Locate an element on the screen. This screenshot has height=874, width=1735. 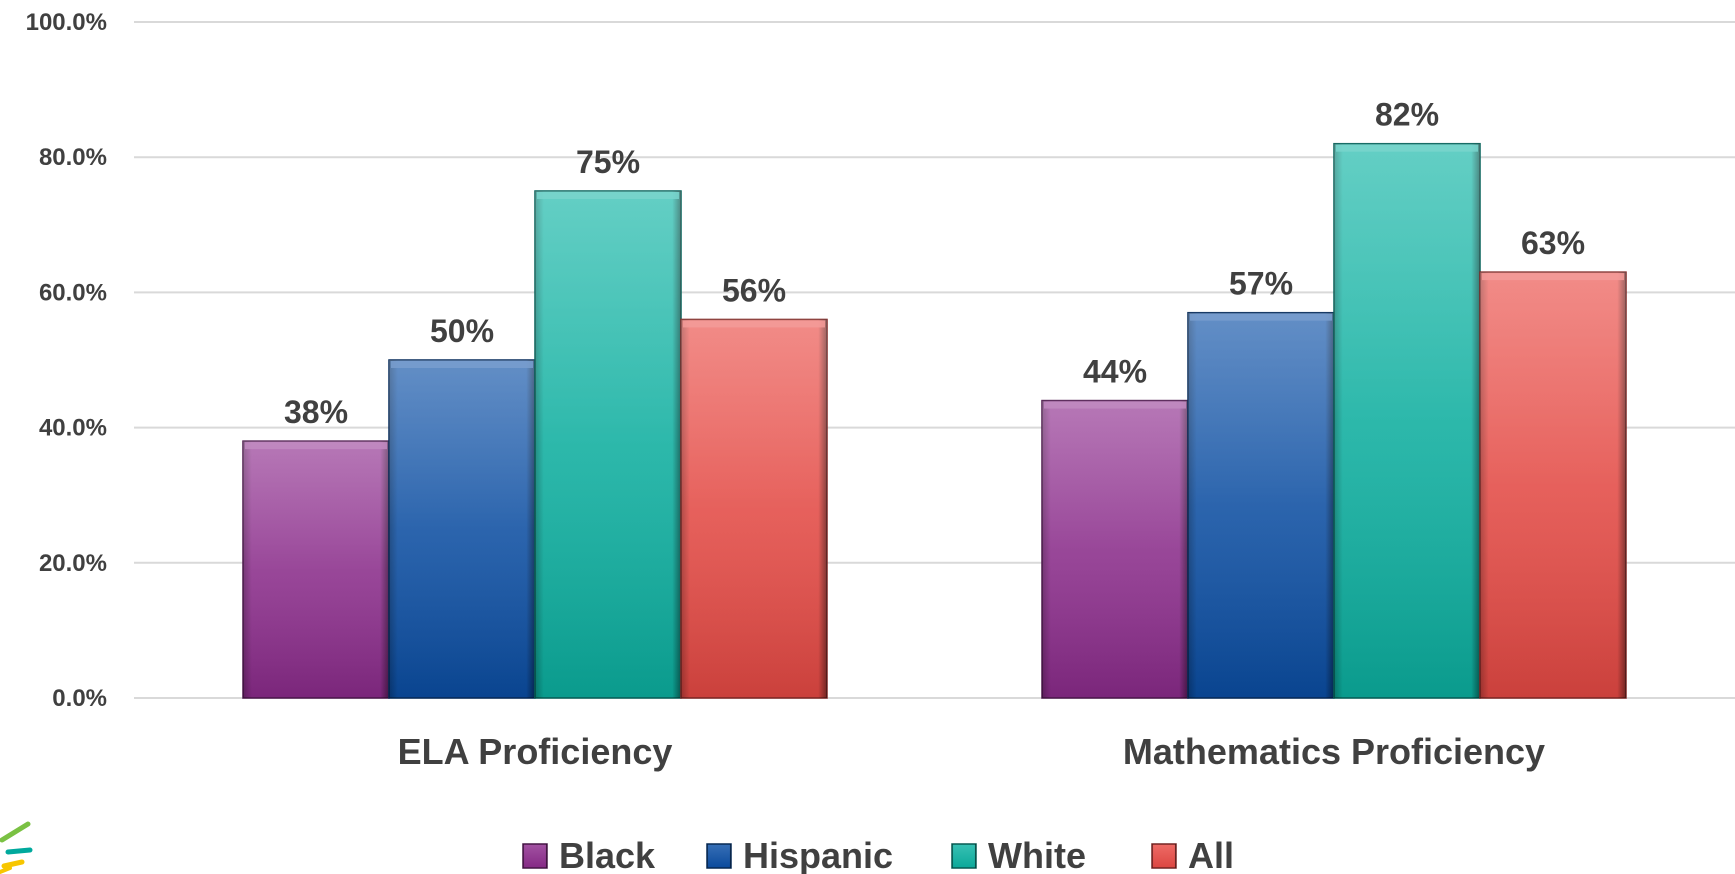
legend-label: Black is located at coordinates (607, 854).